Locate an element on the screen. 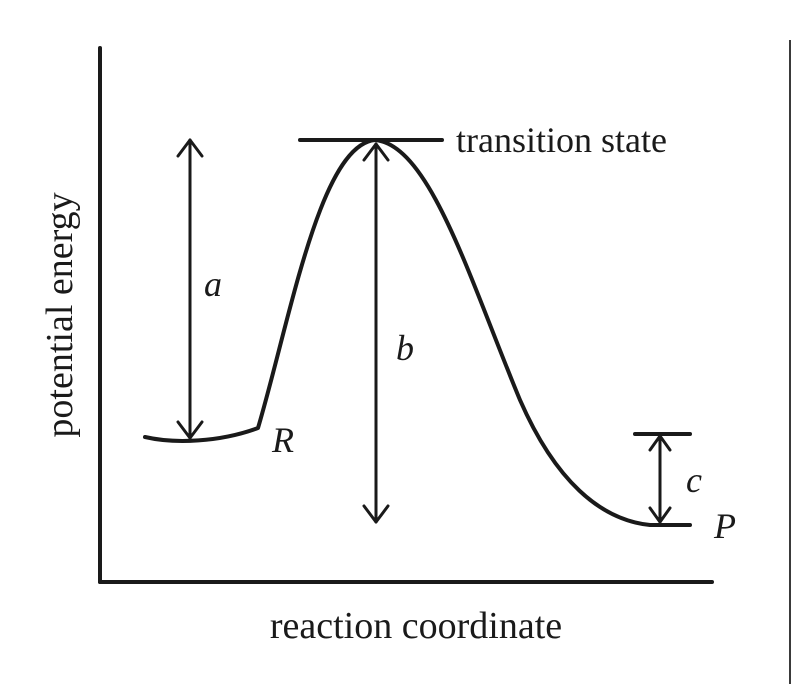 This screenshot has width=807, height=684. arrow-c is located at coordinates (662, 478).